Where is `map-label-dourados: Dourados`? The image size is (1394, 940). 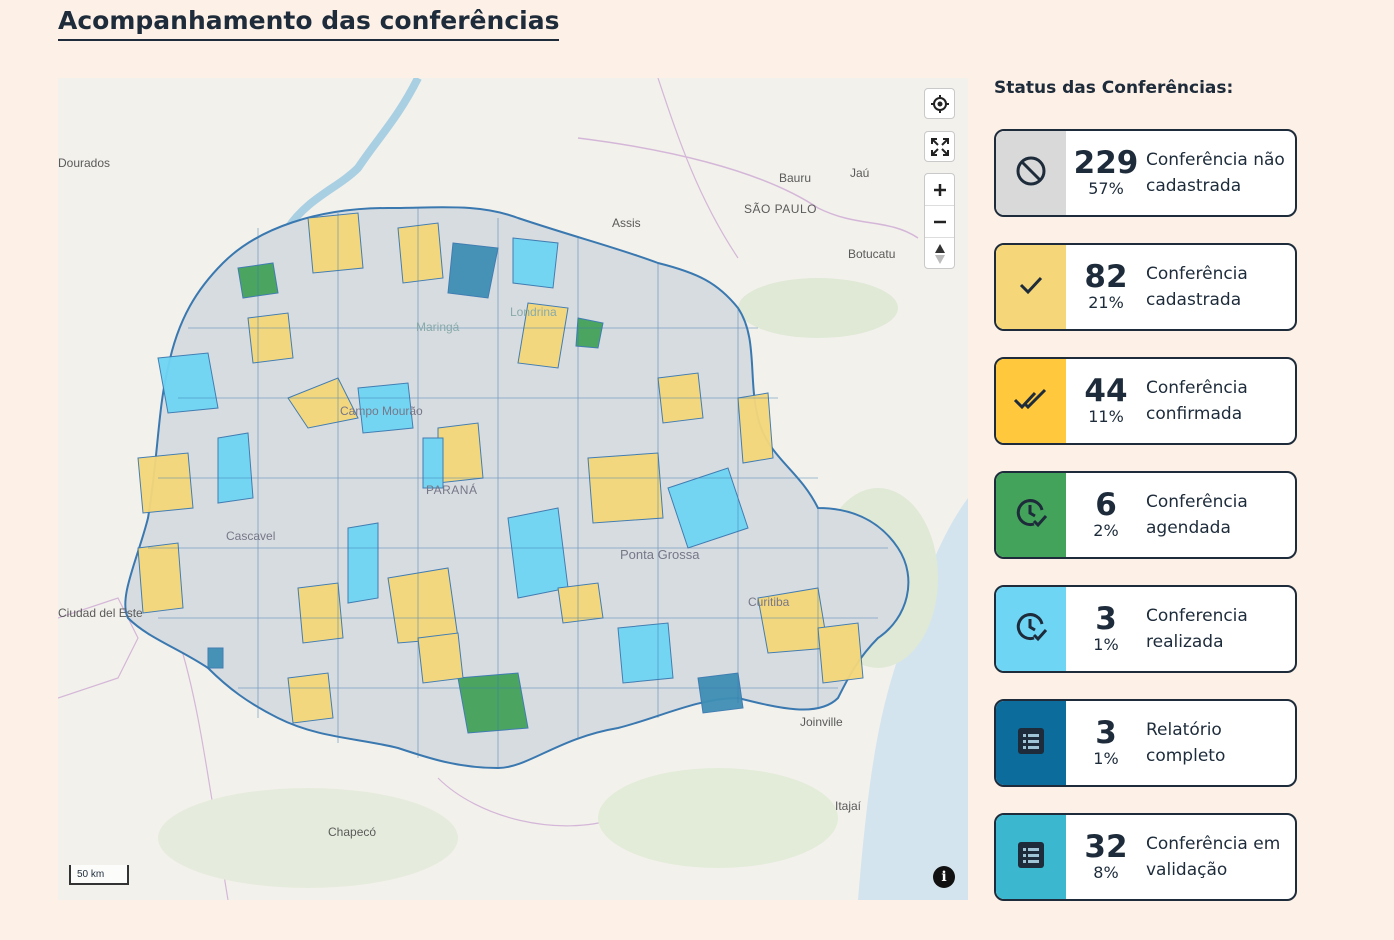 map-label-dourados: Dourados is located at coordinates (84, 163).